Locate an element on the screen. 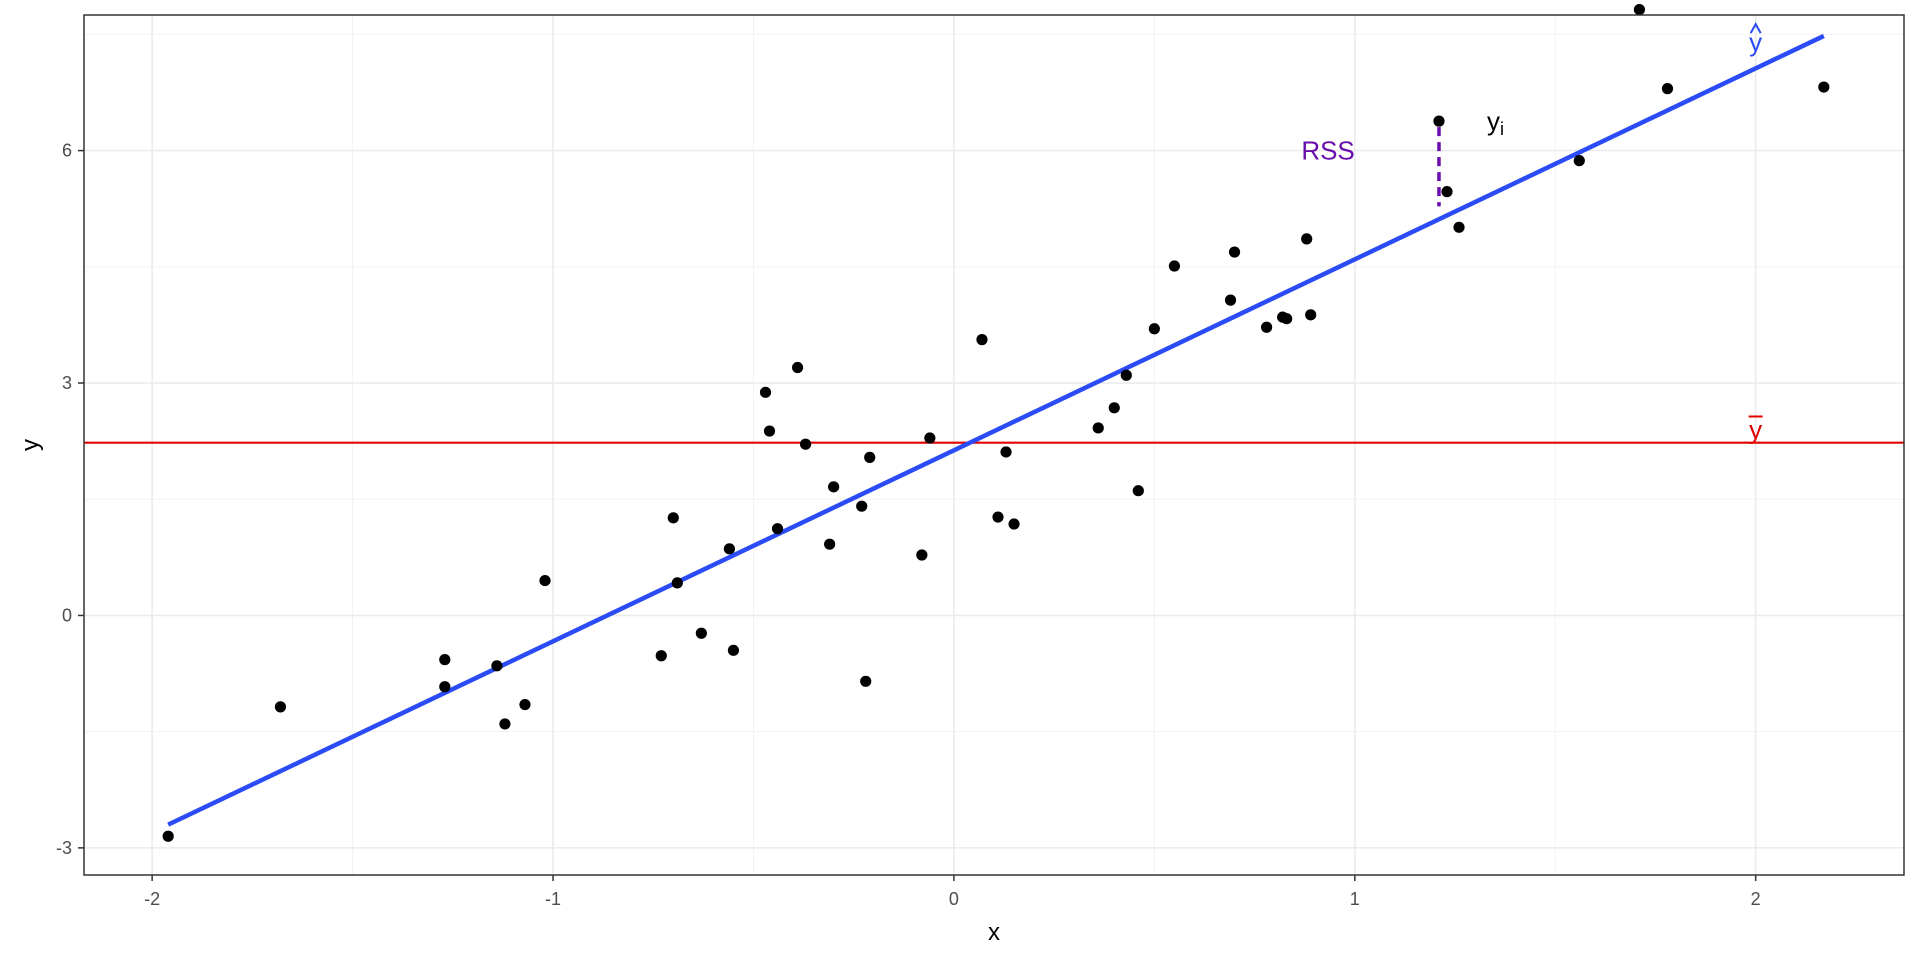 This screenshot has height=960, width=1920. annotation-rss: RSS is located at coordinates (1327, 151).